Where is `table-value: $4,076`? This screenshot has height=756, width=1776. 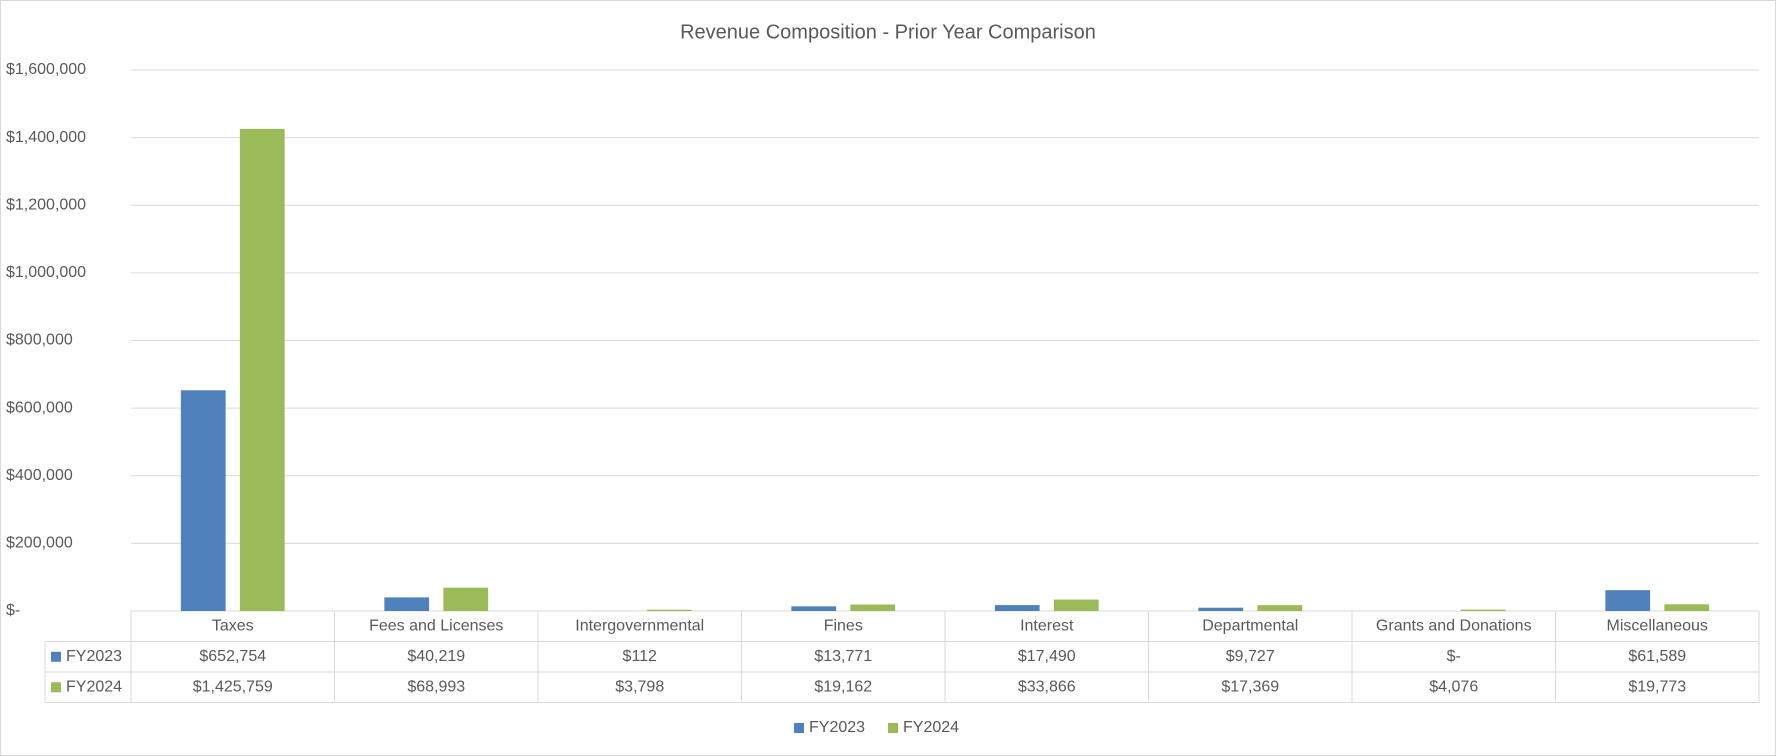 table-value: $4,076 is located at coordinates (1453, 686).